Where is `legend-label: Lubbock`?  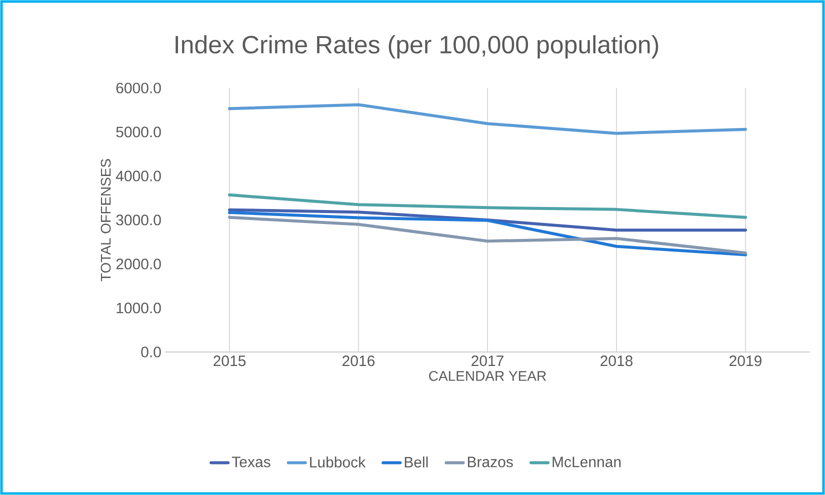 legend-label: Lubbock is located at coordinates (338, 462).